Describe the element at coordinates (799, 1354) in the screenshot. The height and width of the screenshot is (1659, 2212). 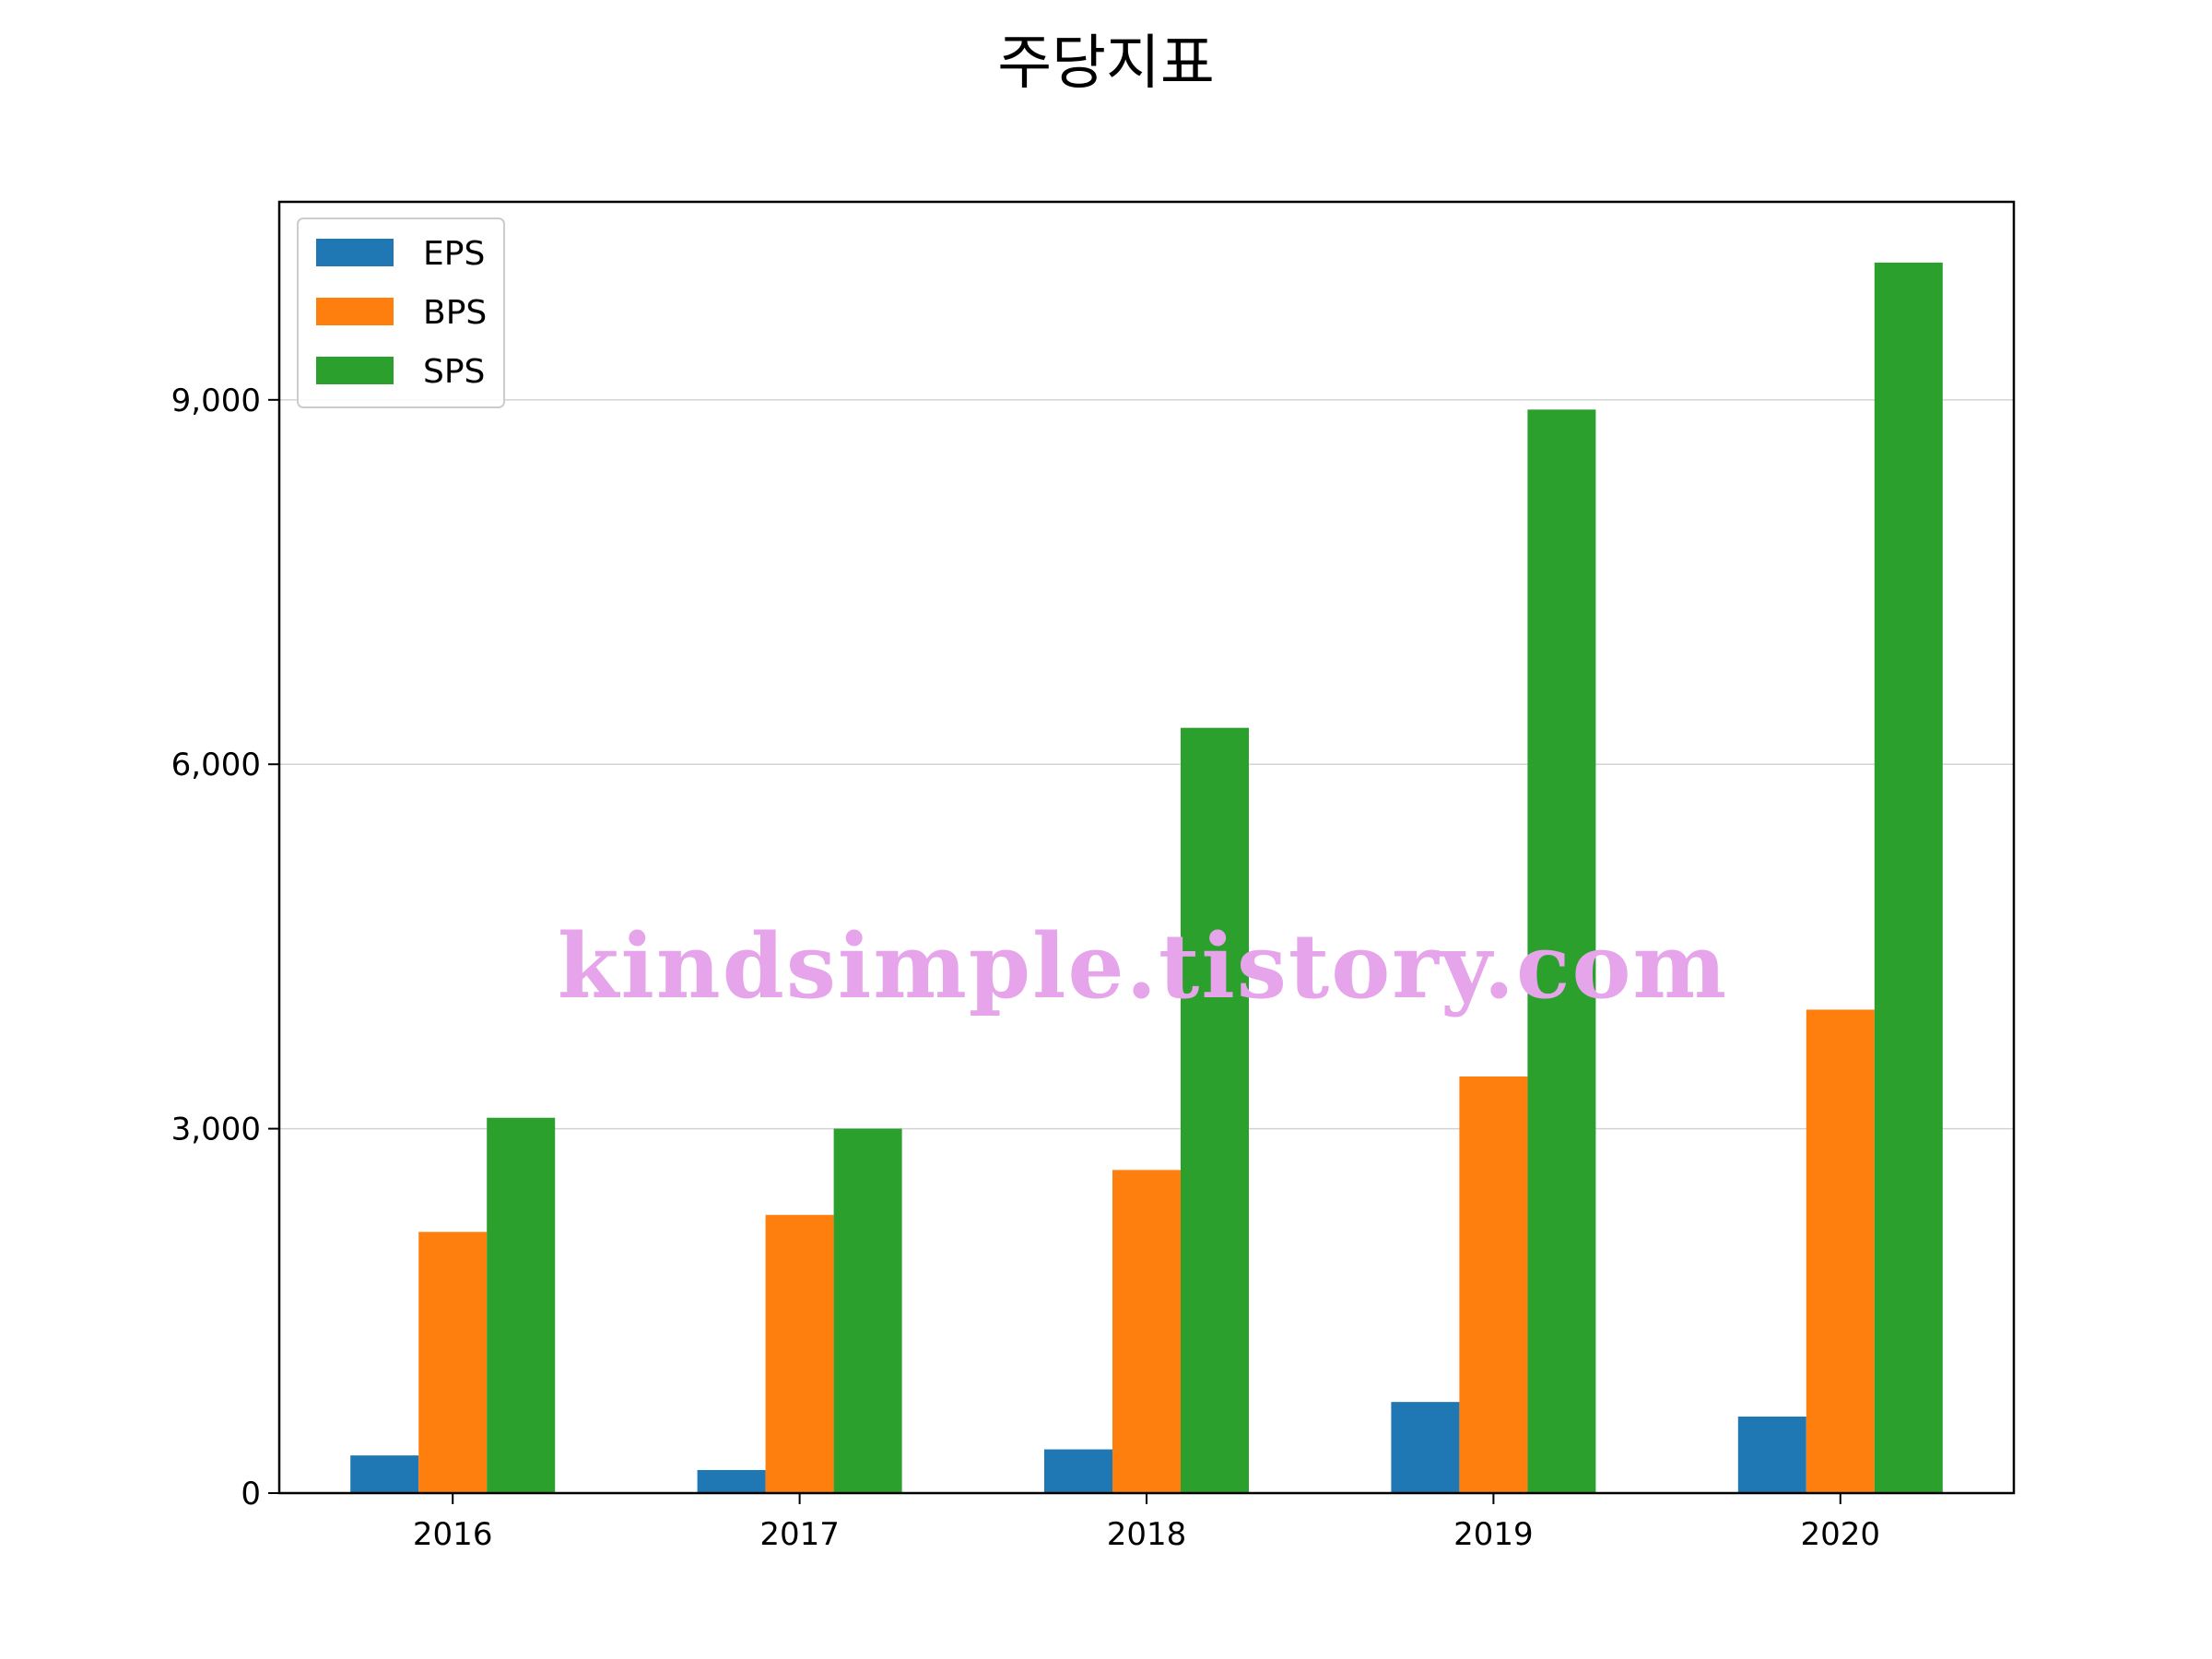
I see `bar-bps-2017` at that location.